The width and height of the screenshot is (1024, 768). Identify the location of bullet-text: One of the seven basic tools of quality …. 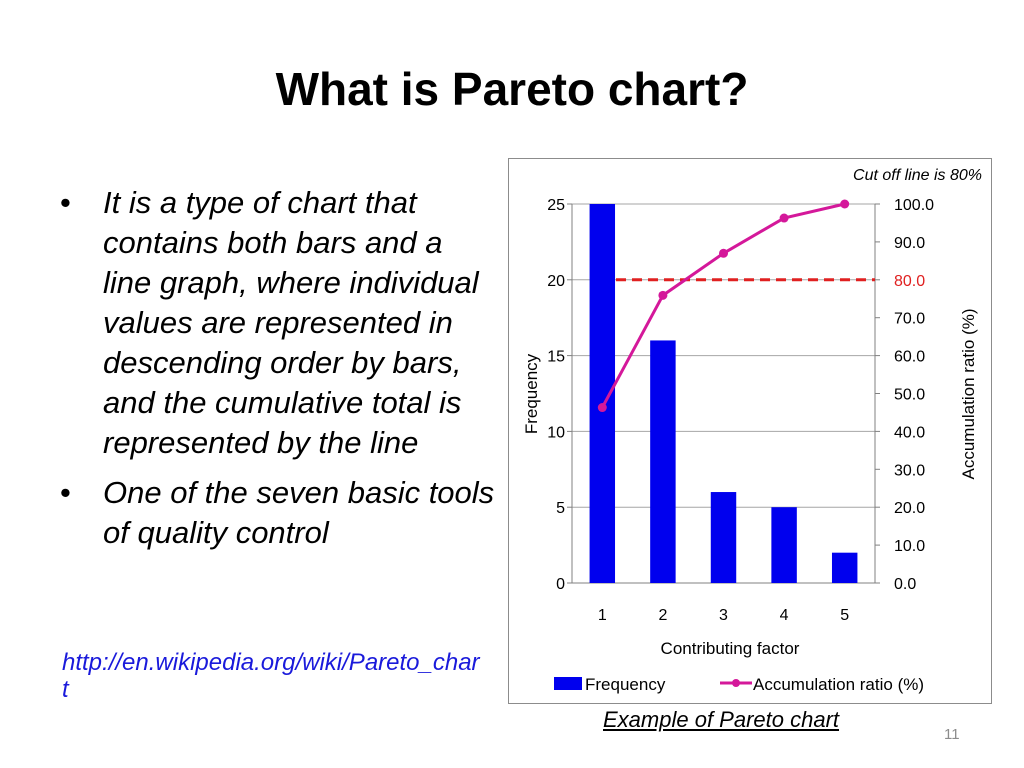
(299, 512).